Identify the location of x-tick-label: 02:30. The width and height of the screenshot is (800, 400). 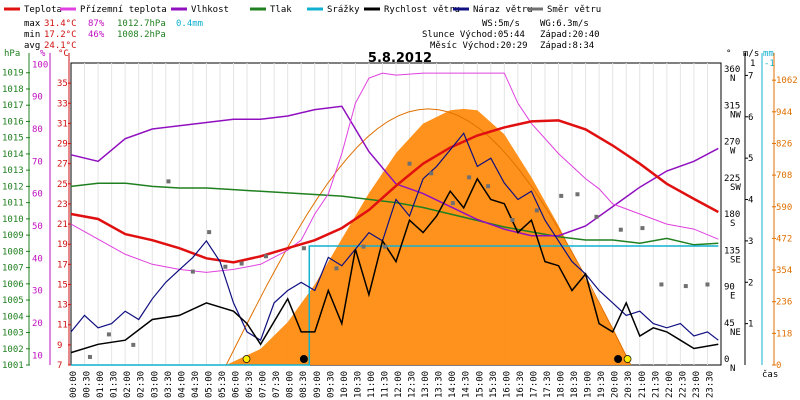
(142, 384).